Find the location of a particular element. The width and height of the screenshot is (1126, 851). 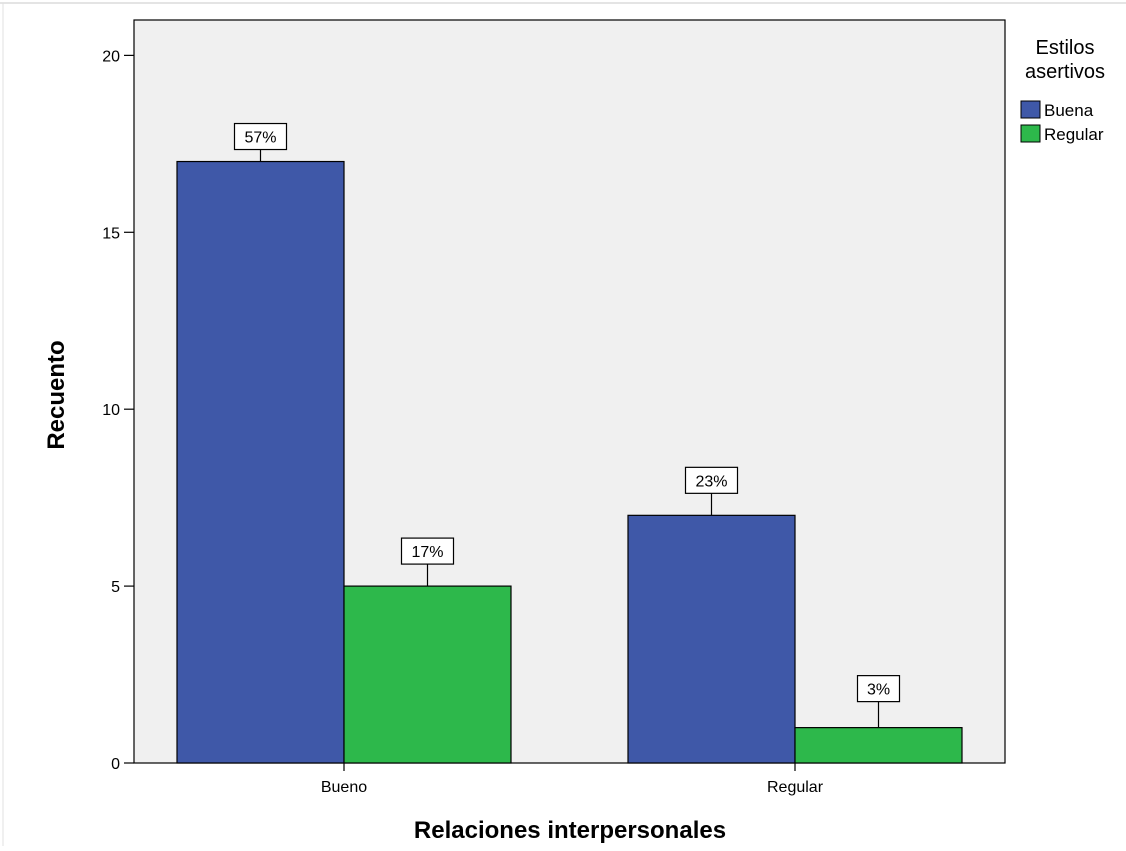

data-label: 17% is located at coordinates (427, 552).